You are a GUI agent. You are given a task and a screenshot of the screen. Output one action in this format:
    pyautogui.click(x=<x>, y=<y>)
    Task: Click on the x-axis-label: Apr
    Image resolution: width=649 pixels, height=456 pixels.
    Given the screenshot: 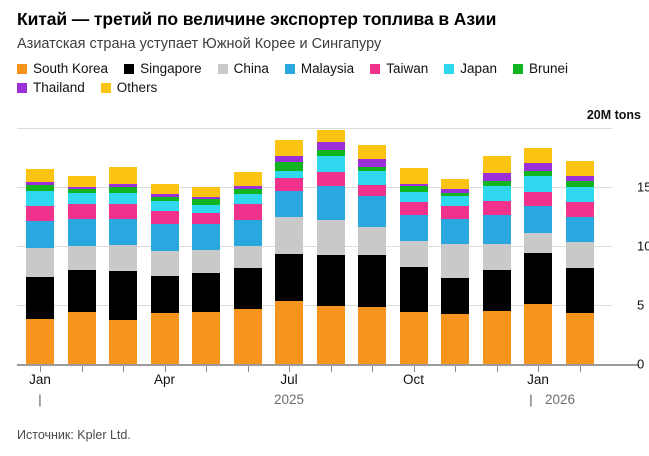 What is the action you would take?
    pyautogui.click(x=164, y=379)
    